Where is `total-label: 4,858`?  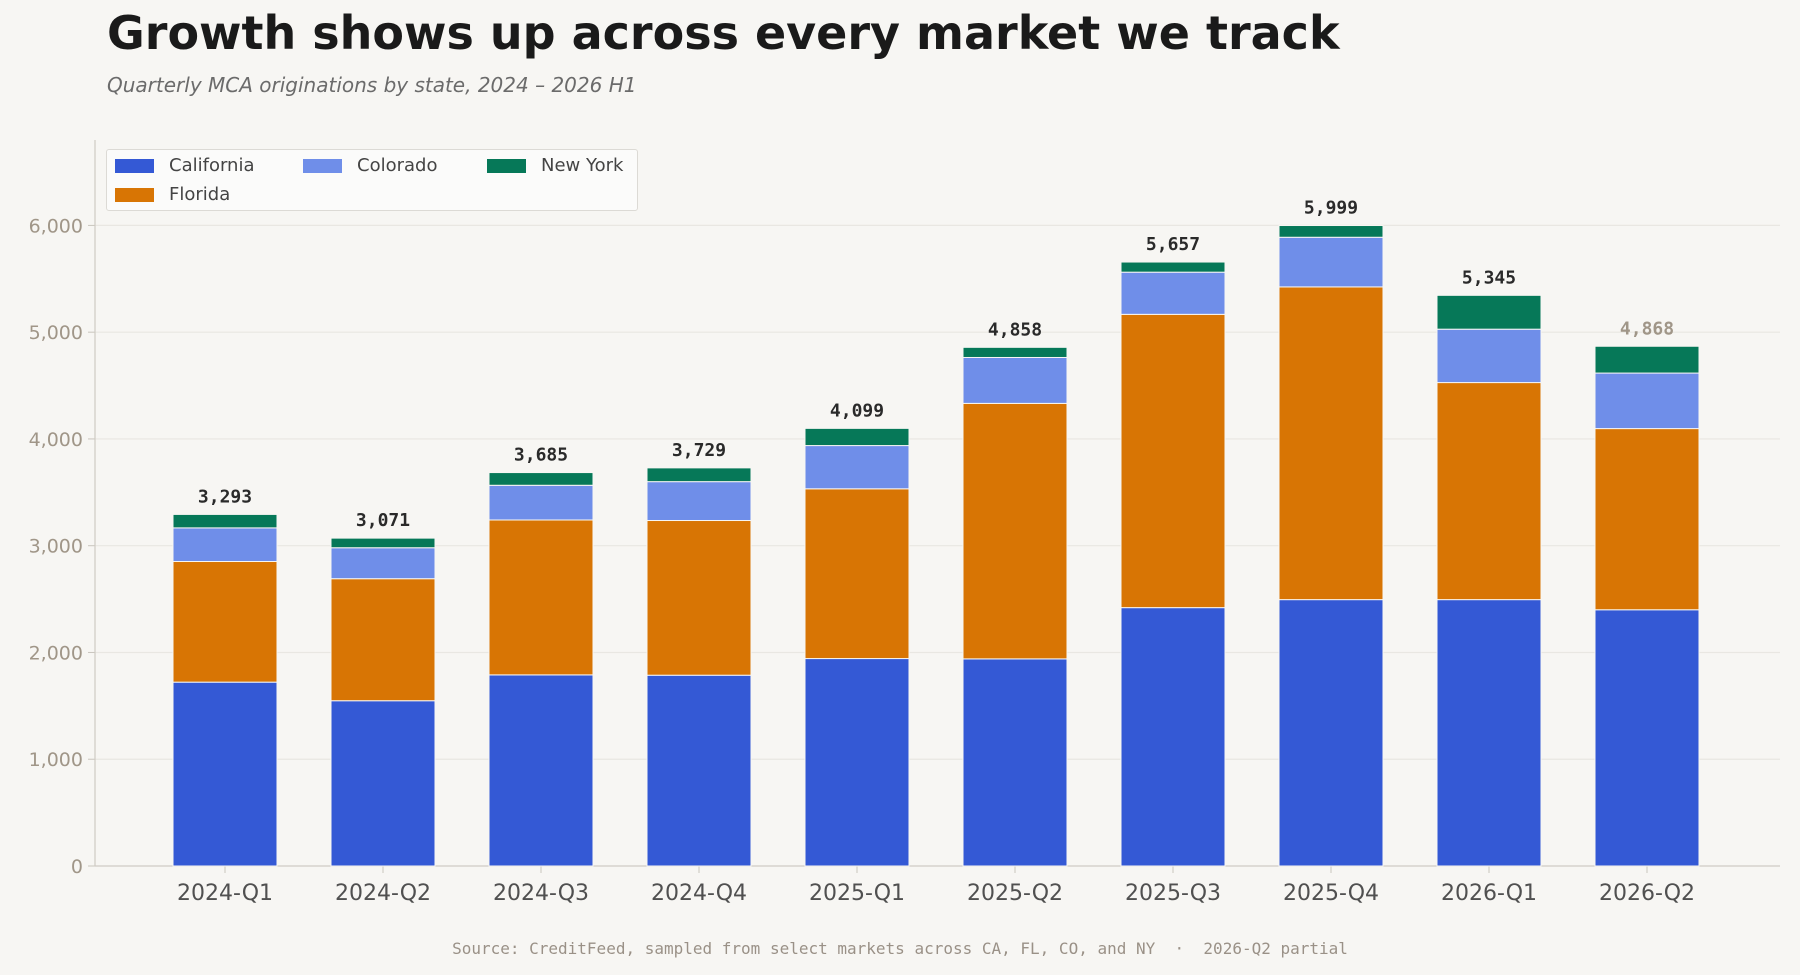
total-label: 4,858 is located at coordinates (1015, 329).